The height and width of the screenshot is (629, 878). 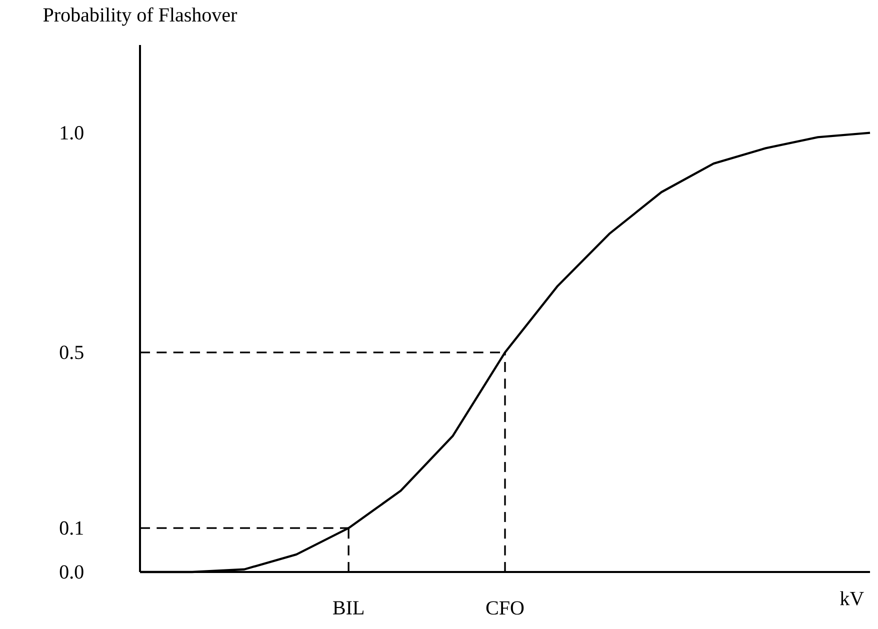 I want to click on x-axis-title: kV, so click(x=852, y=598).